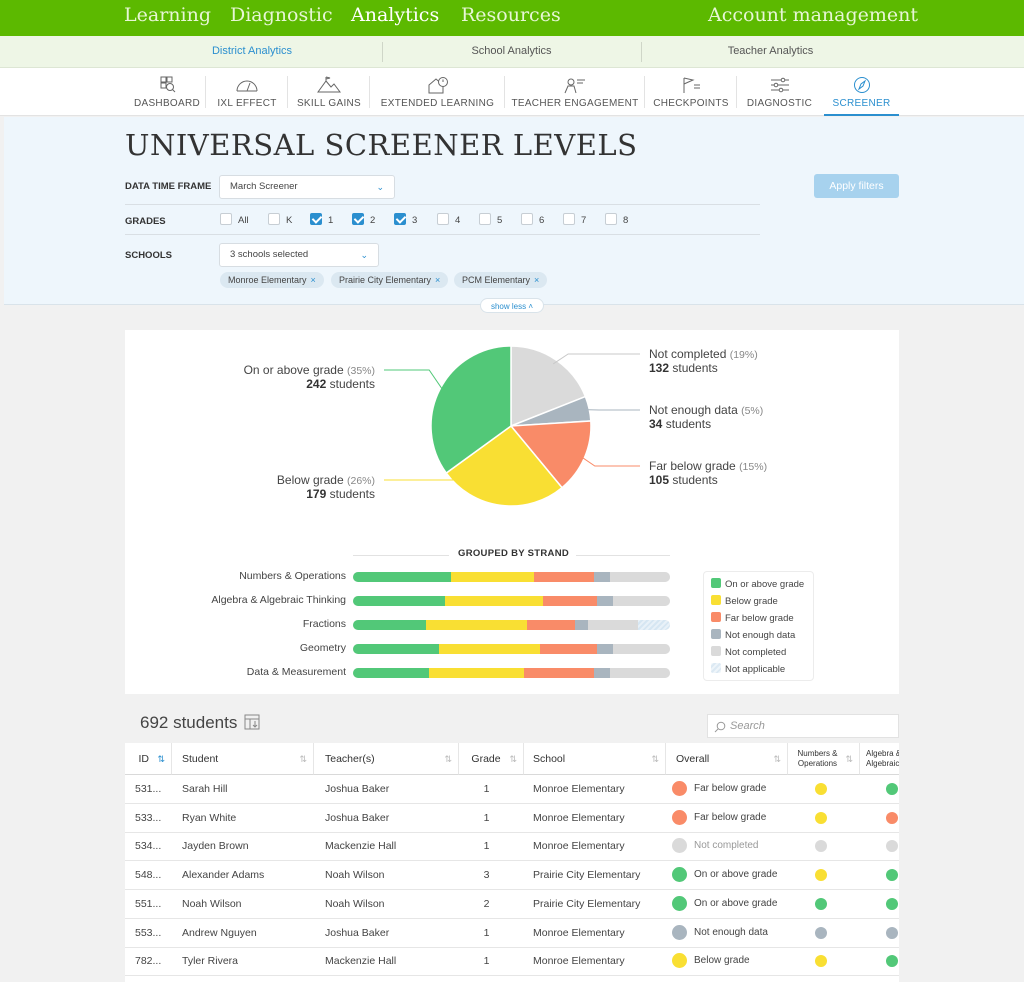 The image size is (1024, 982). Describe the element at coordinates (386, 759) in the screenshot. I see `column-header-teachers: Teacher(s) ⇅` at that location.